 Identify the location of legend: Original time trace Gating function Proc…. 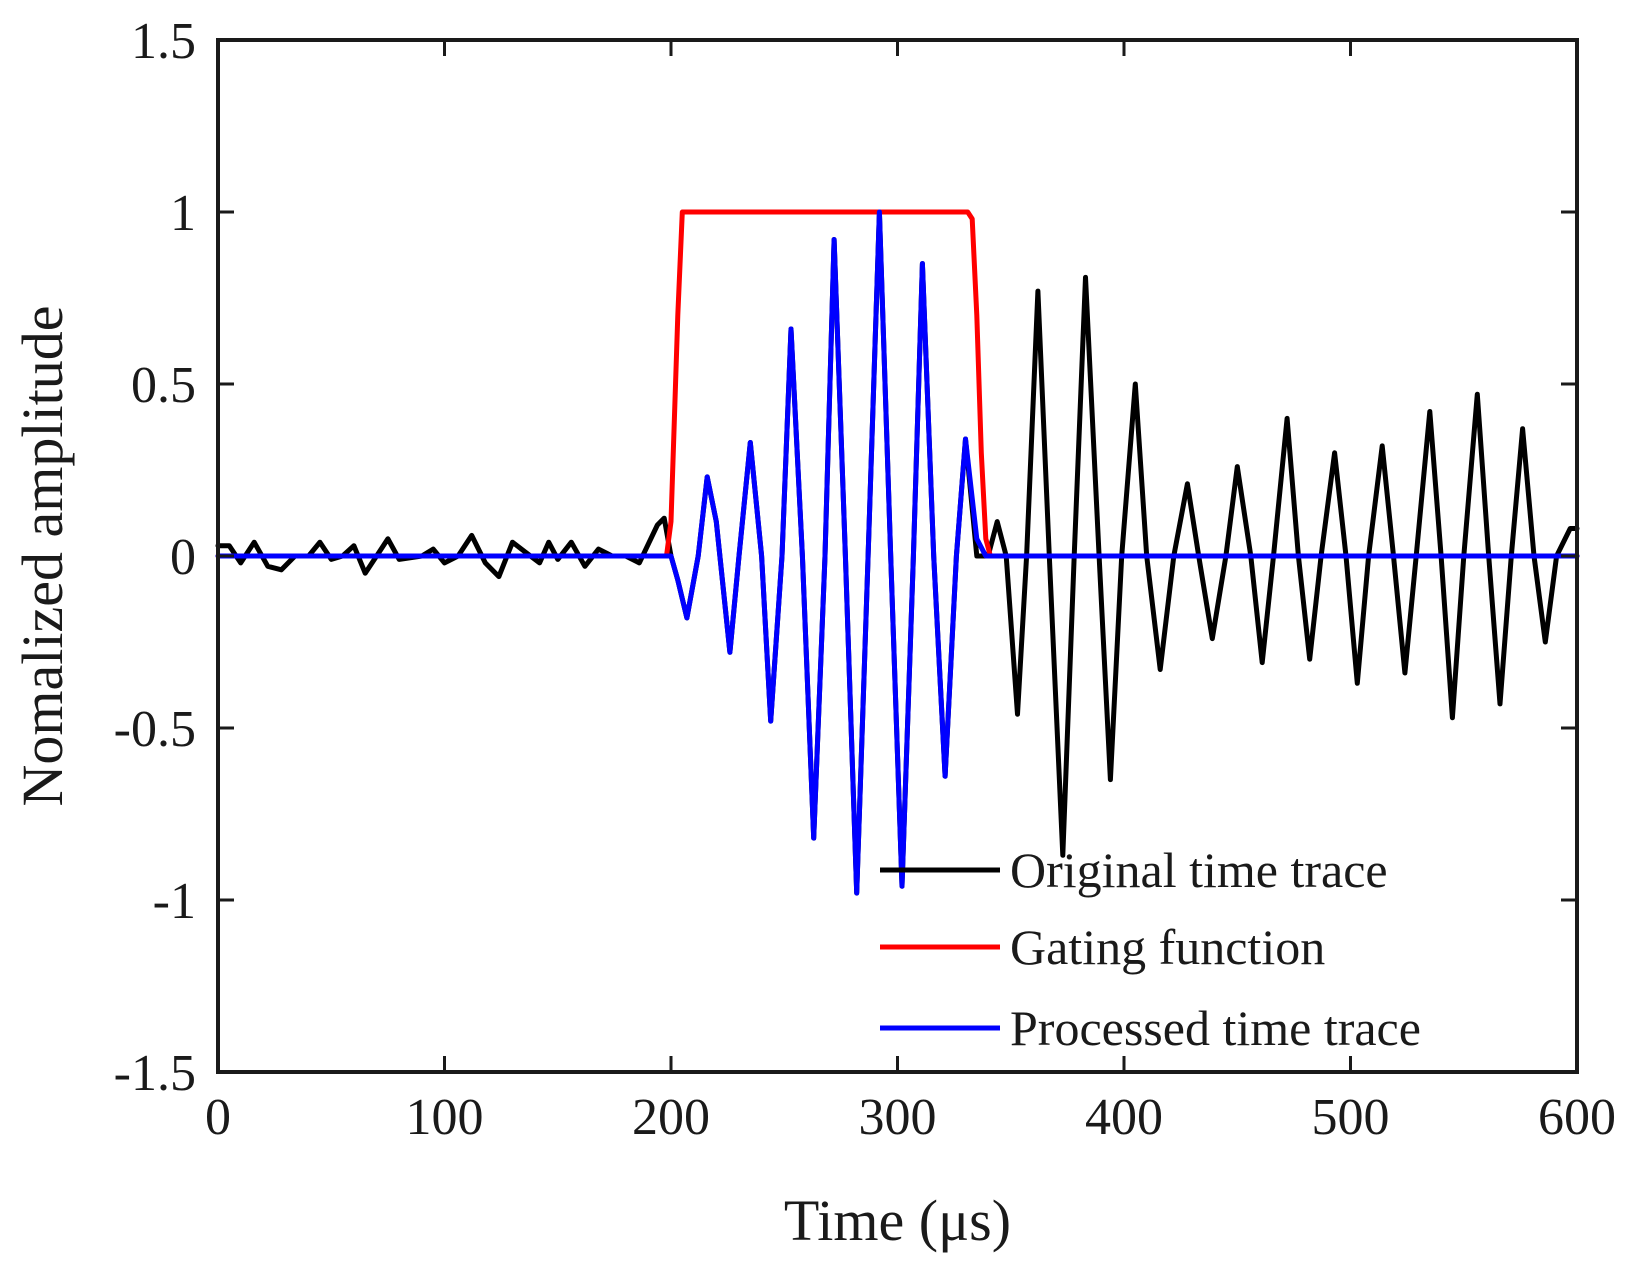
(1150, 949).